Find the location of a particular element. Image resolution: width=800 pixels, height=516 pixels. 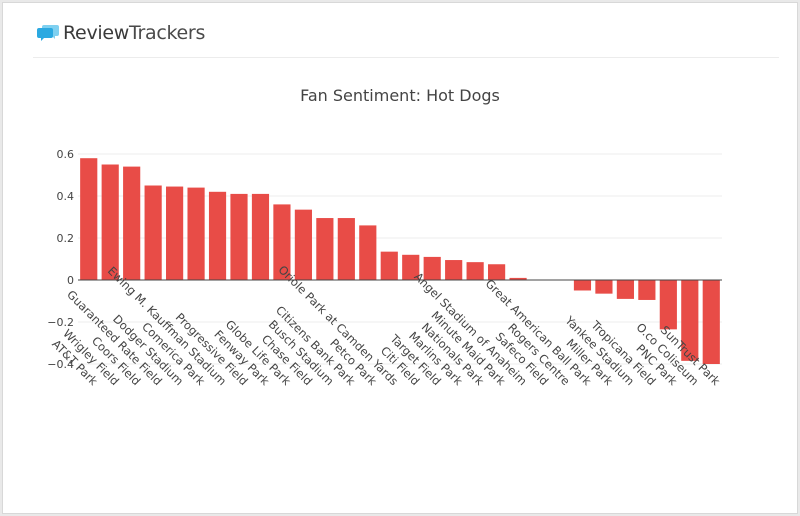

chart-title: Fan Sentiment: Hot Dogs is located at coordinates (400, 95).